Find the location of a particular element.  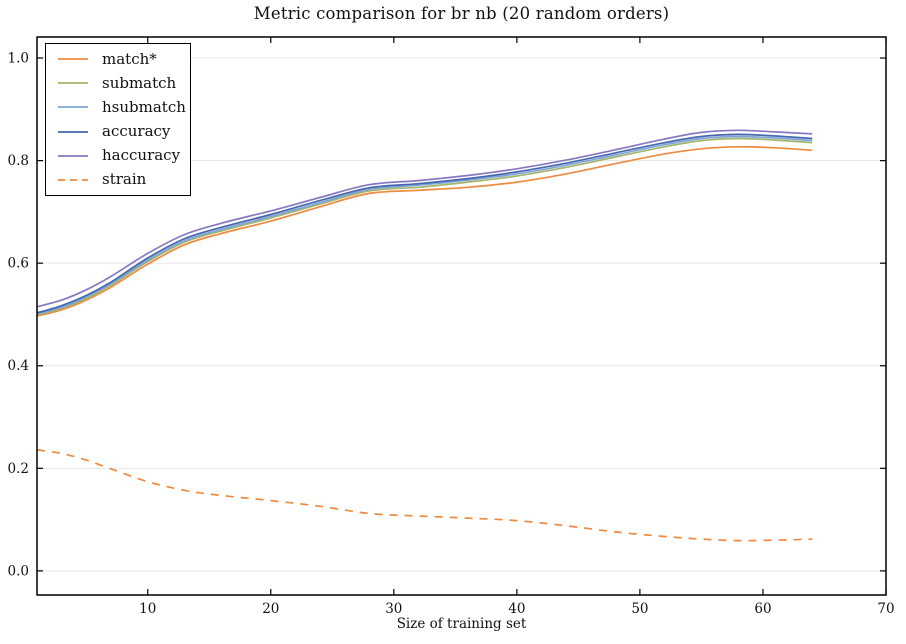

legend-item: strain is located at coordinates (123, 180).